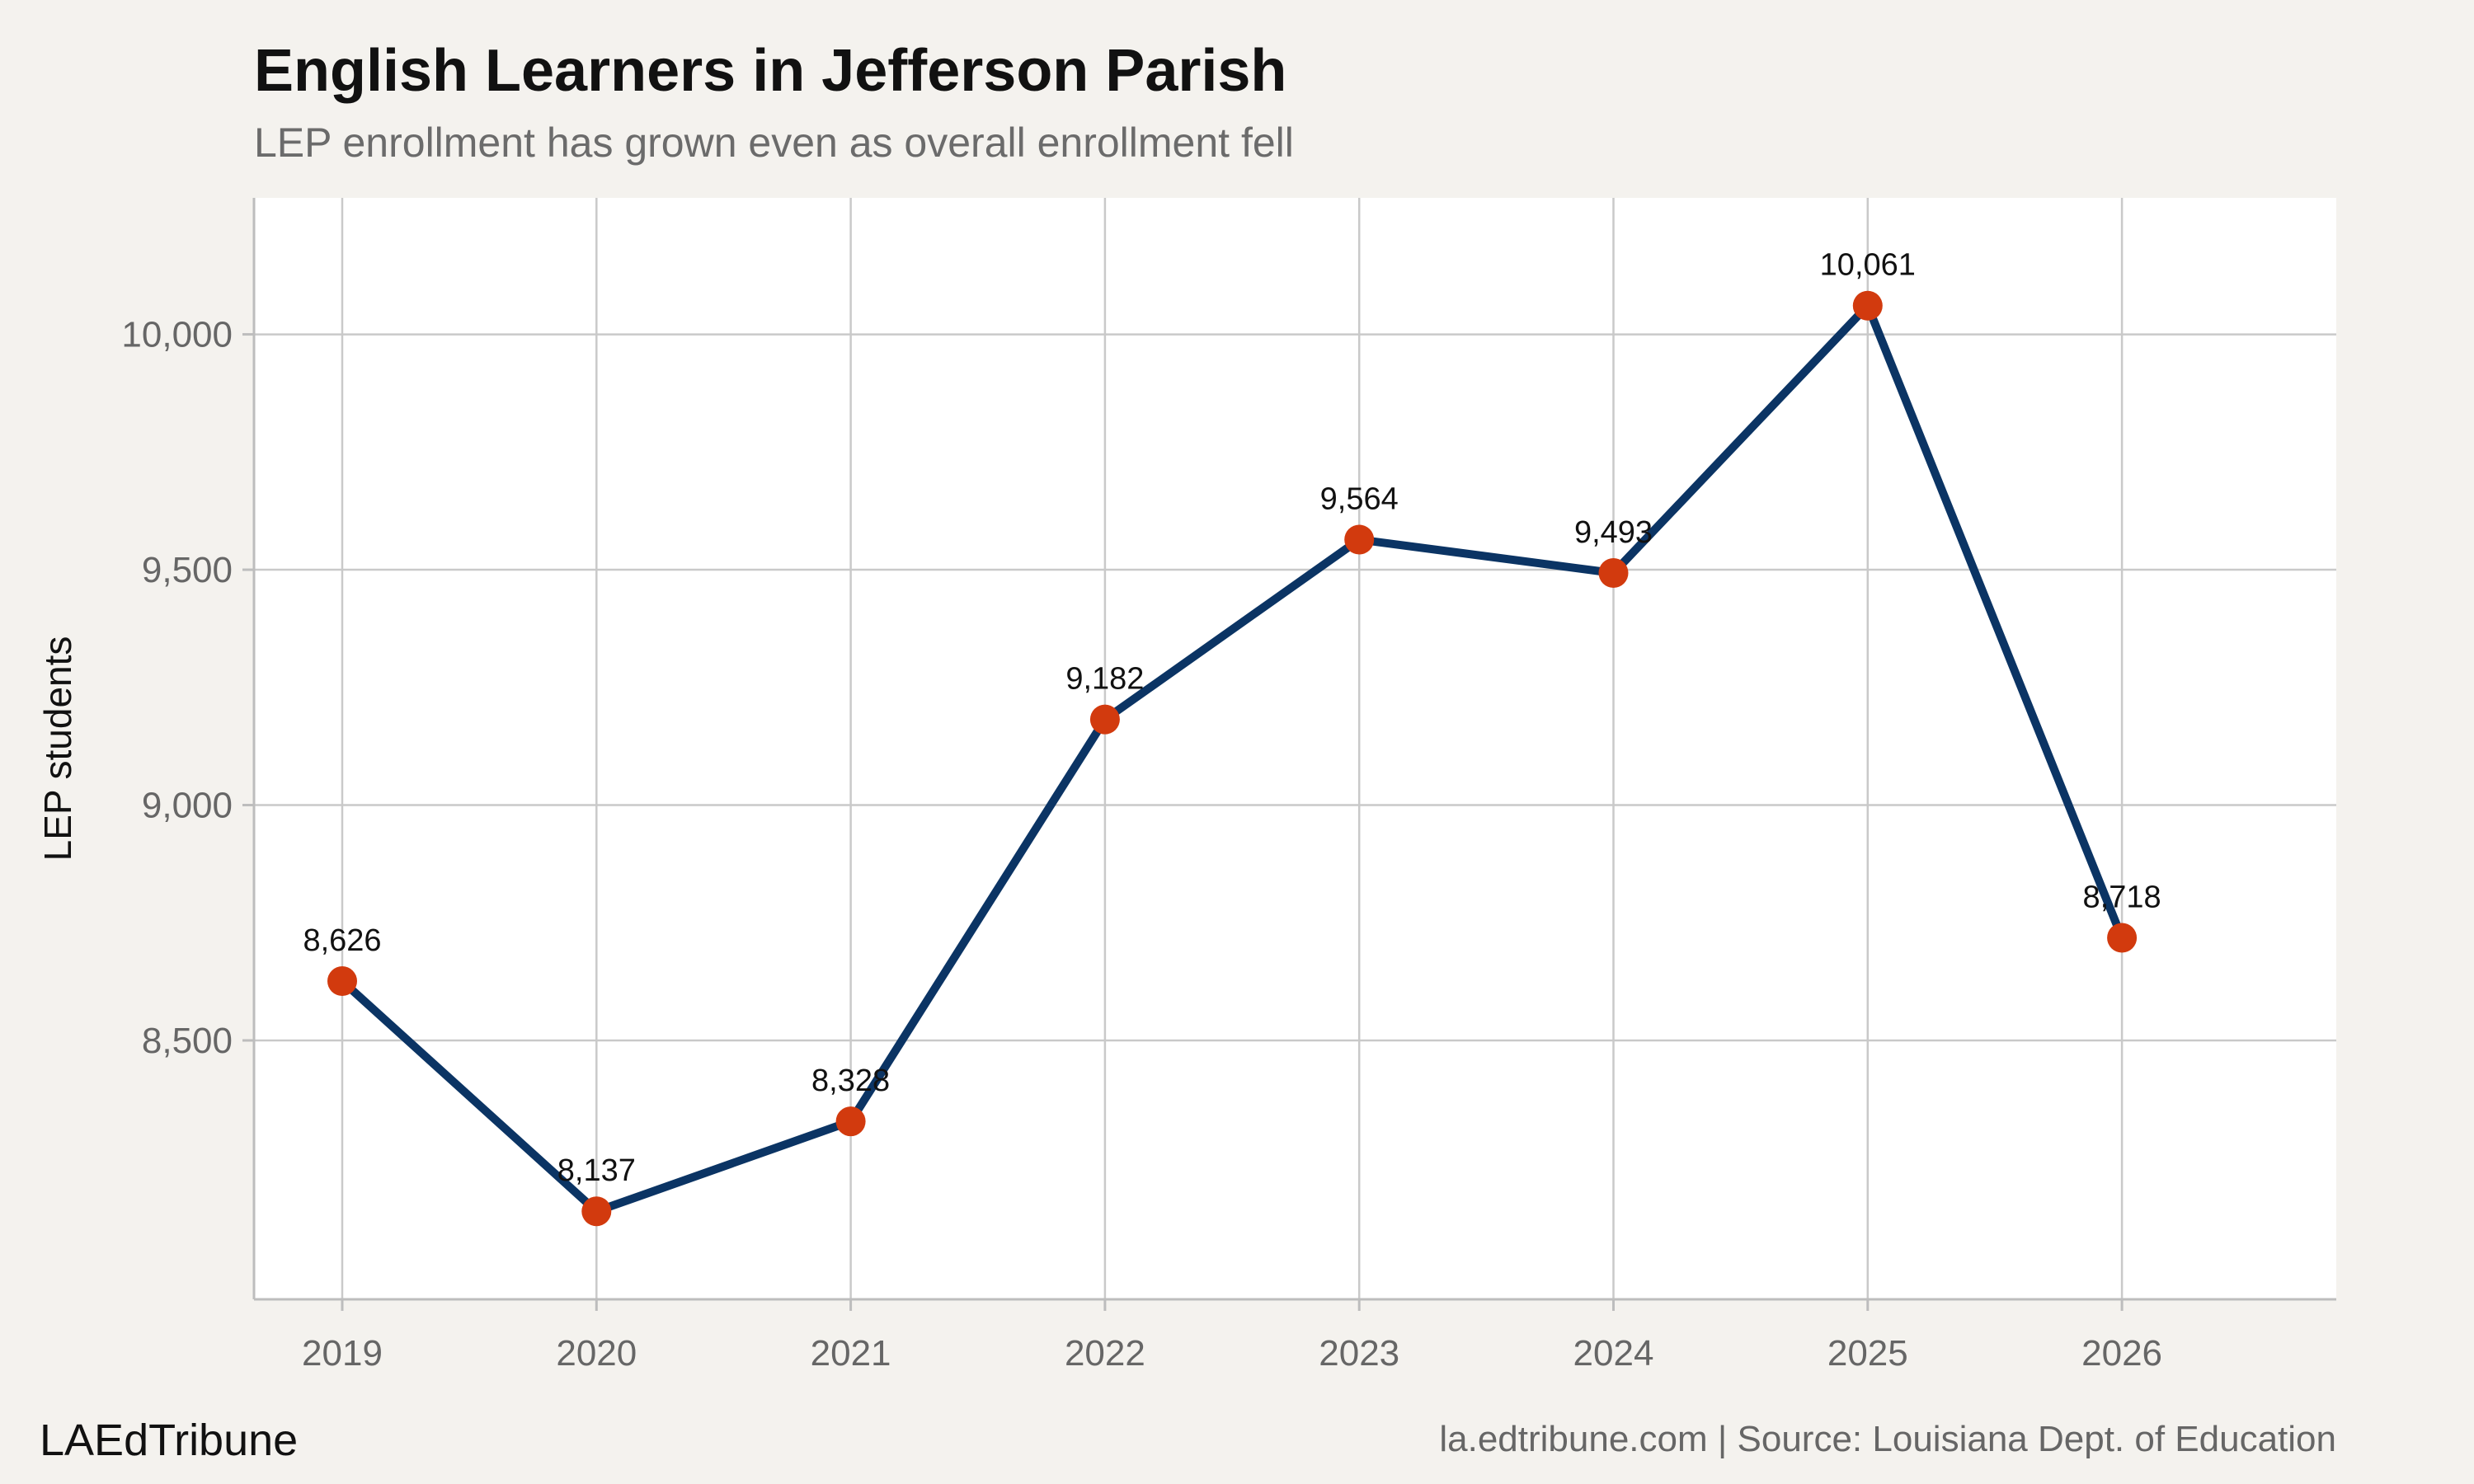 The image size is (2474, 1484). I want to click on x-tick-label: 2022, so click(1105, 1353).